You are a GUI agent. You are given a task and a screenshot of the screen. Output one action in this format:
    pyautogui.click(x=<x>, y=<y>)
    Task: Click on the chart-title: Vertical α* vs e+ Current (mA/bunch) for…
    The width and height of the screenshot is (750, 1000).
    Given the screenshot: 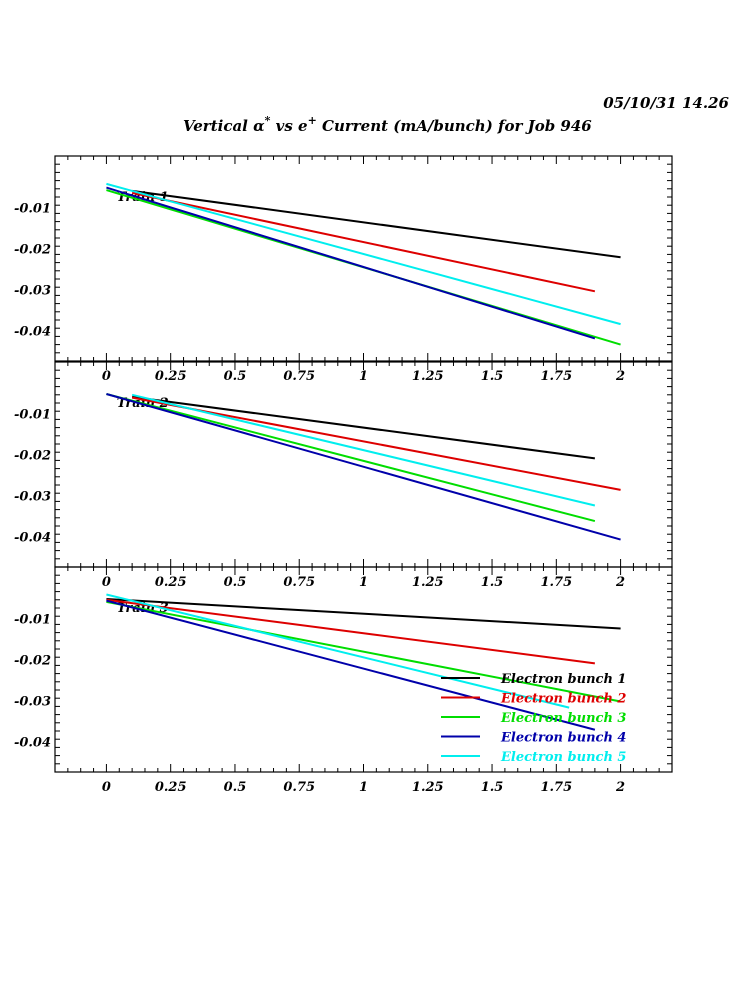 What is the action you would take?
    pyautogui.click(x=387, y=124)
    